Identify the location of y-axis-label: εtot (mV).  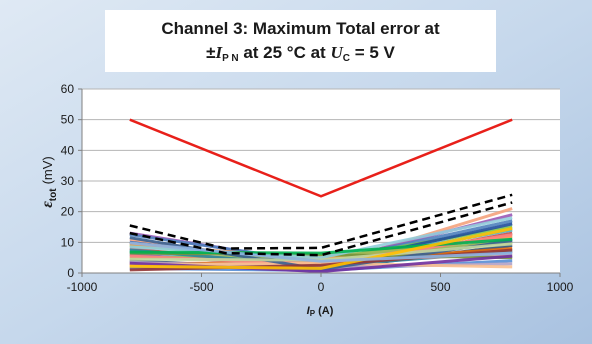
(49, 182).